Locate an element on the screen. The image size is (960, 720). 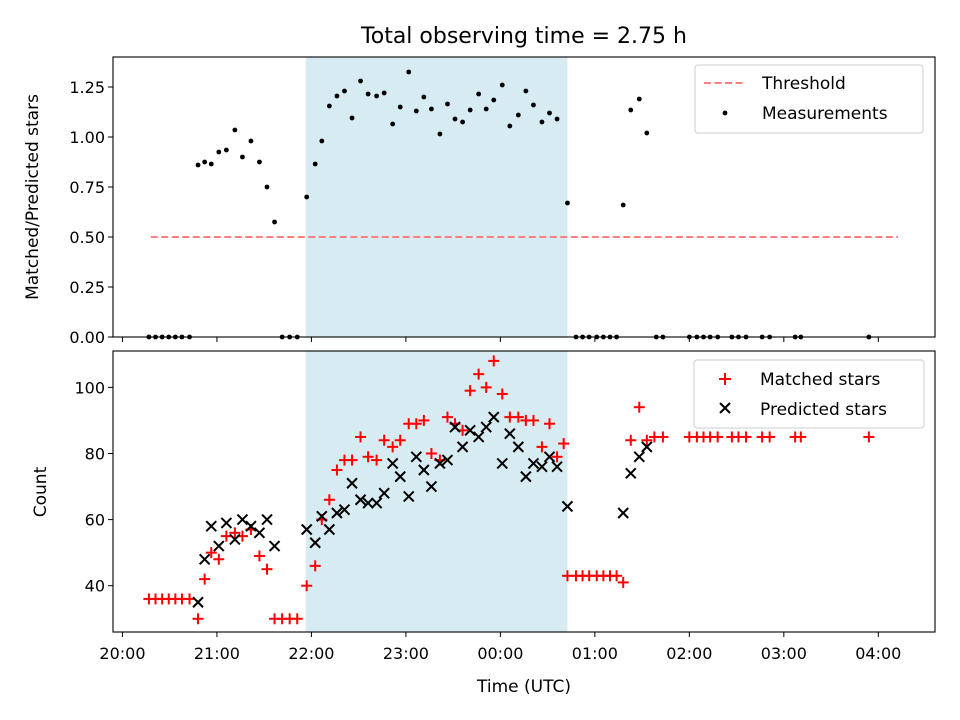
top-legend: Threshold Measurements is located at coordinates (809, 99).